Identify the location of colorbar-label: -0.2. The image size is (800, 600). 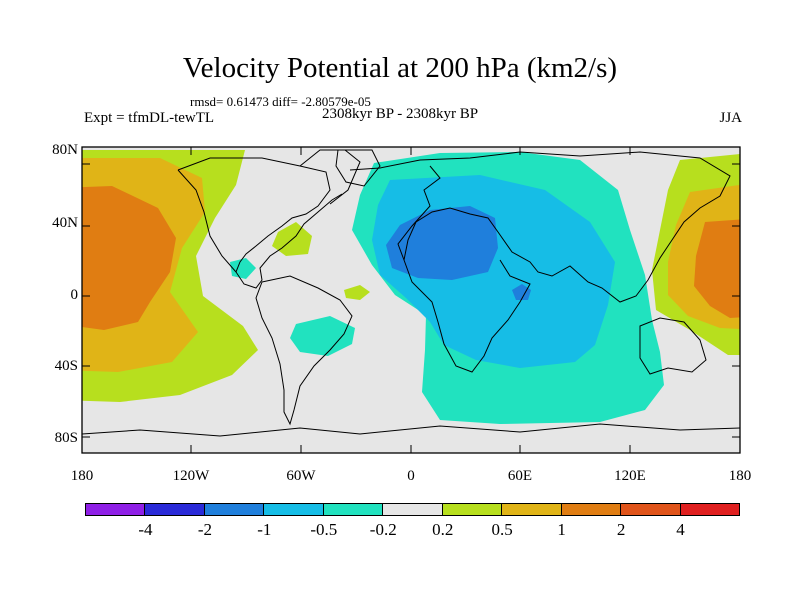
(383, 529).